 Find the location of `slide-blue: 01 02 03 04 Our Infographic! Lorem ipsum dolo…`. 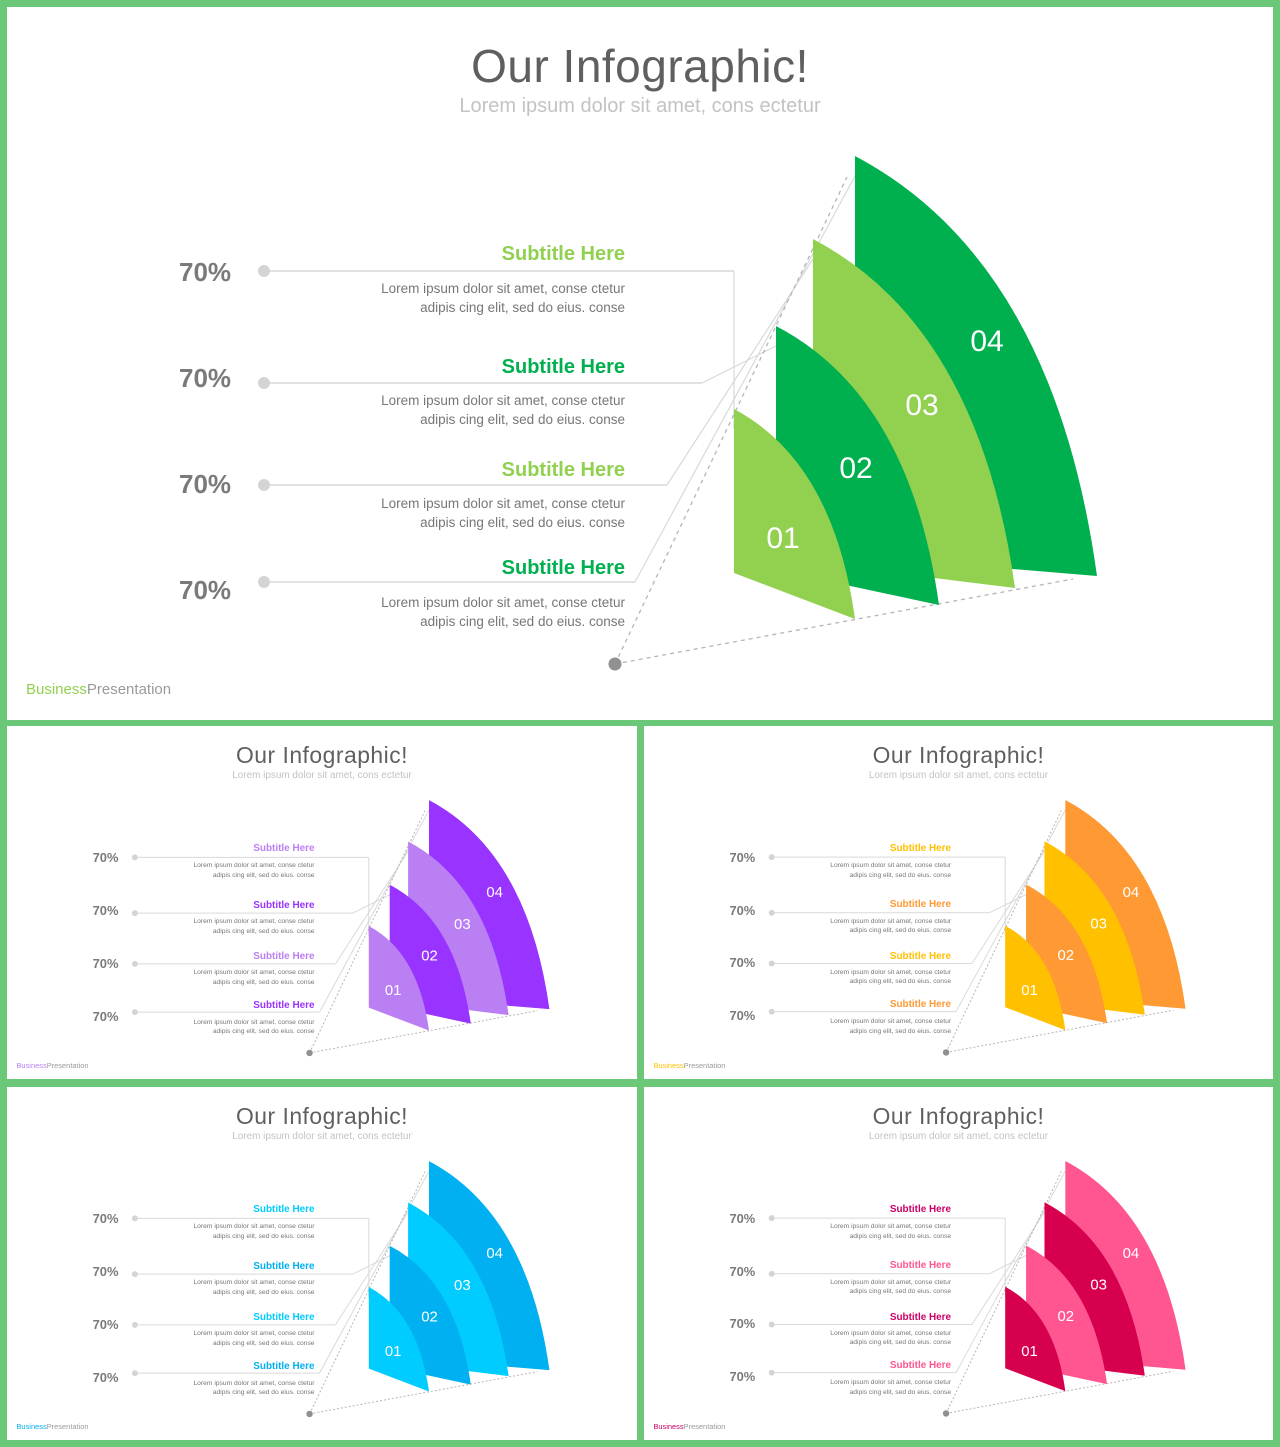

slide-blue: 01 02 03 04 Our Infographic! Lorem ipsum dolo… is located at coordinates (322, 1263).